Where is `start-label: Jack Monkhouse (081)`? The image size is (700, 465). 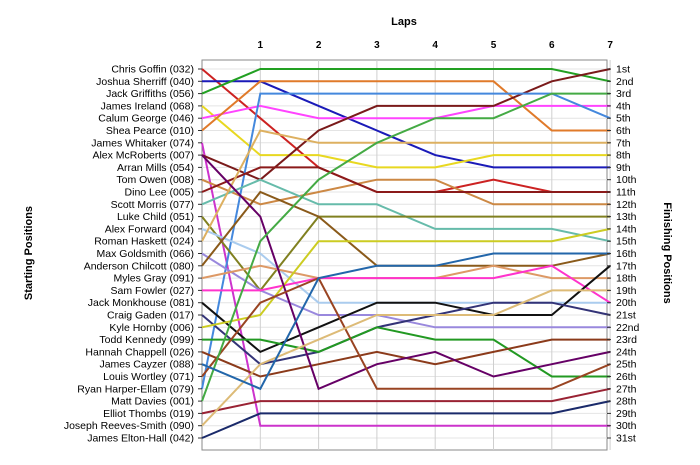 start-label: Jack Monkhouse (081) is located at coordinates (141, 303).